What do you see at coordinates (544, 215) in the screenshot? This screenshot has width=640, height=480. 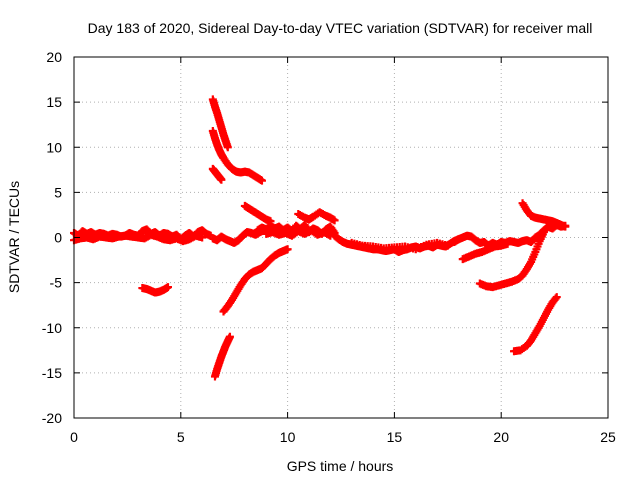 I see `series-arc-21-23h` at bounding box center [544, 215].